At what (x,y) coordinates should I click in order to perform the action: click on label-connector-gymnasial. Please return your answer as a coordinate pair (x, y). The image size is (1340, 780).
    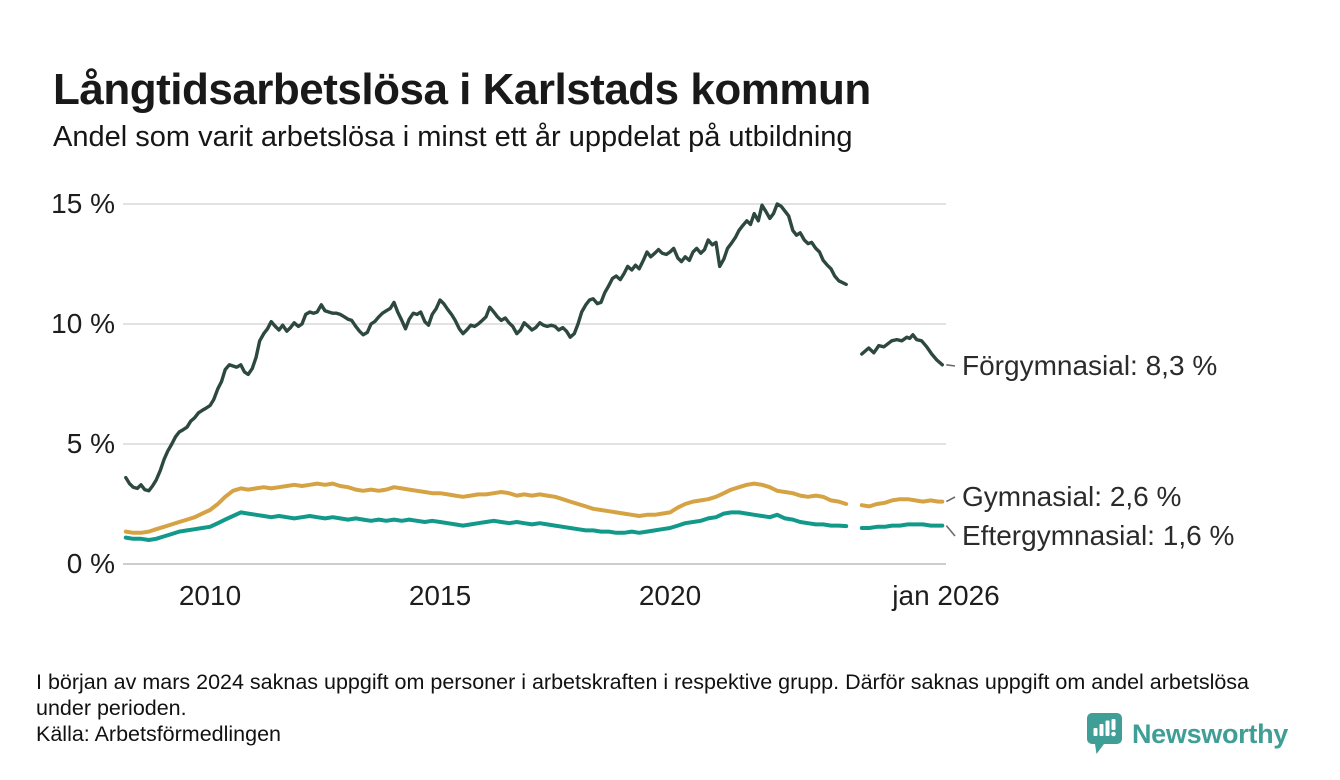
    Looking at the image, I should click on (950, 499).